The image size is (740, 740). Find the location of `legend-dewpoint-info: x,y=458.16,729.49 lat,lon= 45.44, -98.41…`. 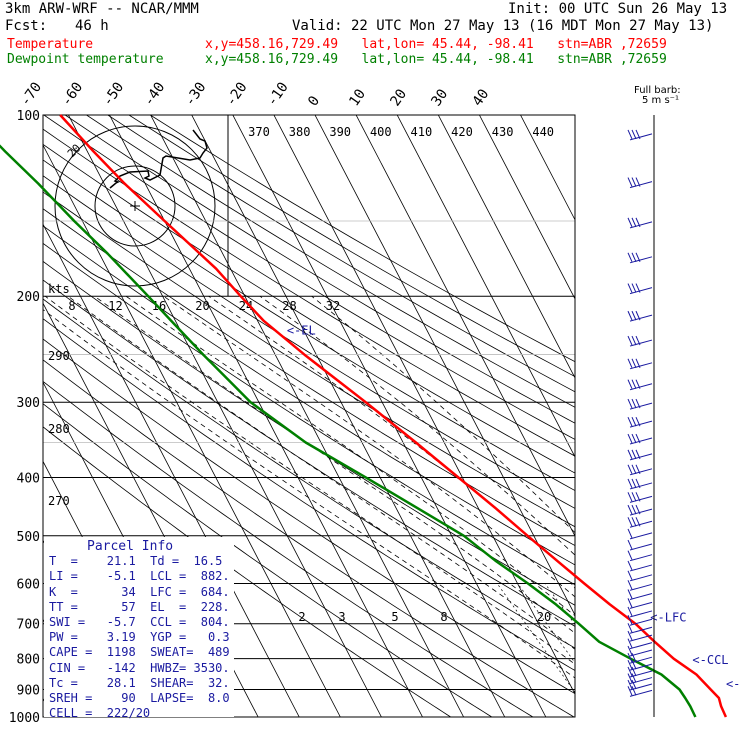

legend-dewpoint-info: x,y=458.16,729.49 lat,lon= 45.44, -98.41… is located at coordinates (436, 59).